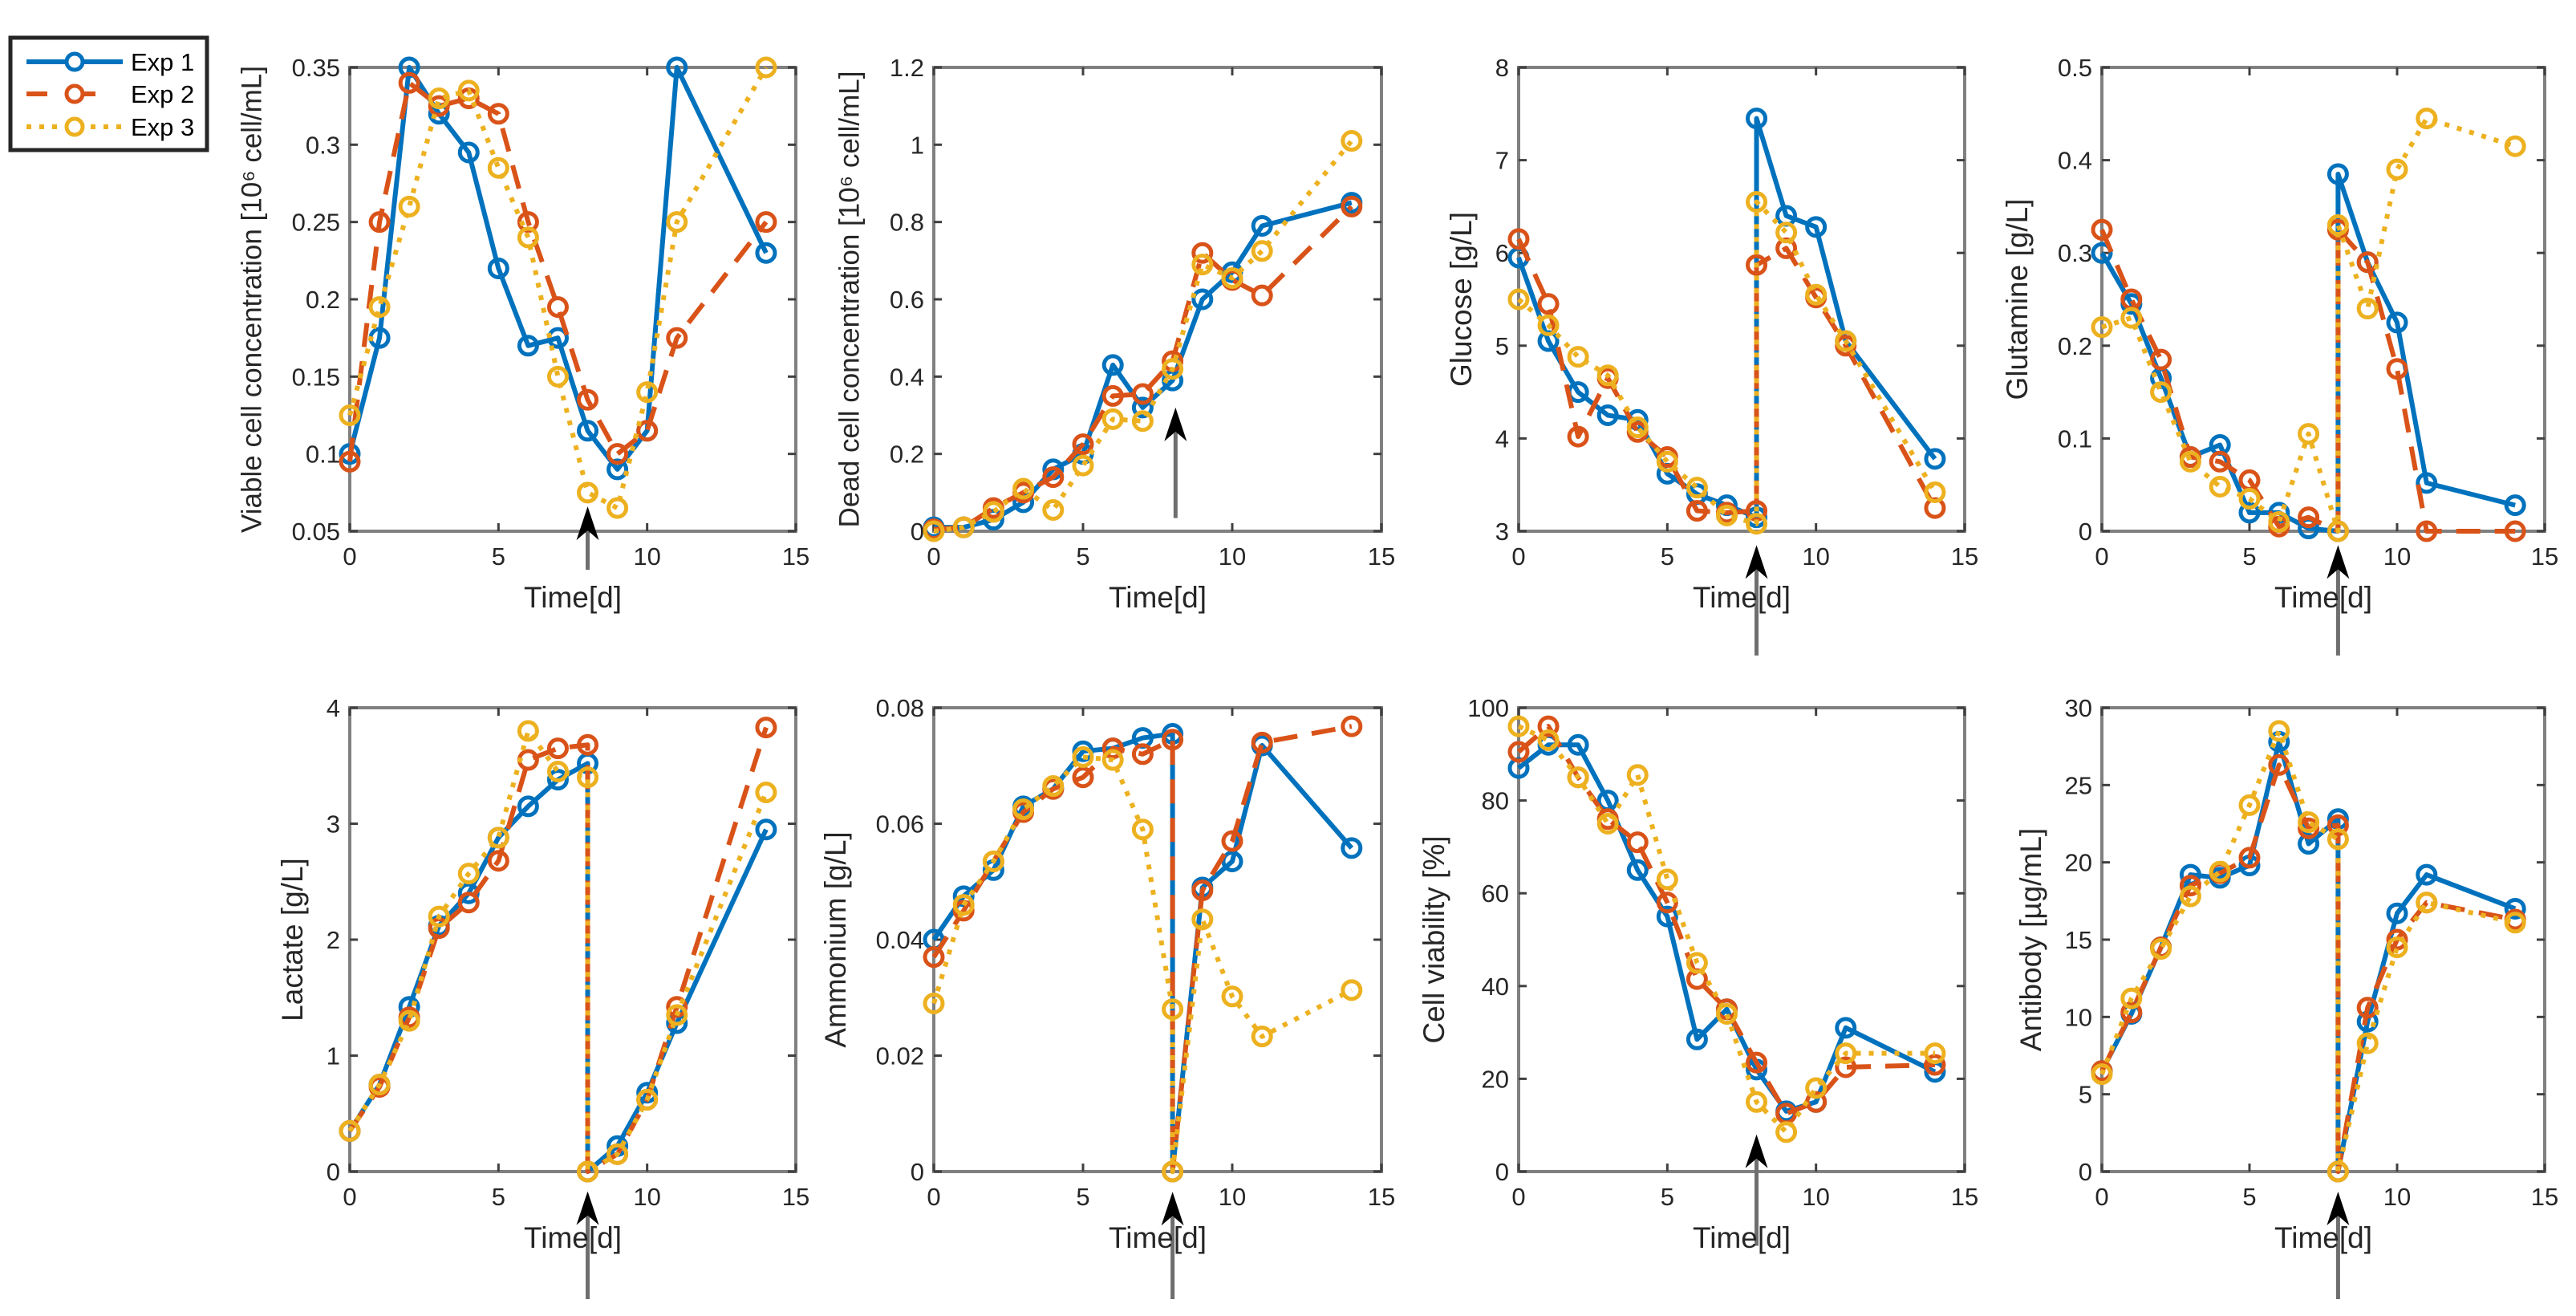  Describe the element at coordinates (2075, 253) in the screenshot. I see `y-tick-label: 0.3` at that location.